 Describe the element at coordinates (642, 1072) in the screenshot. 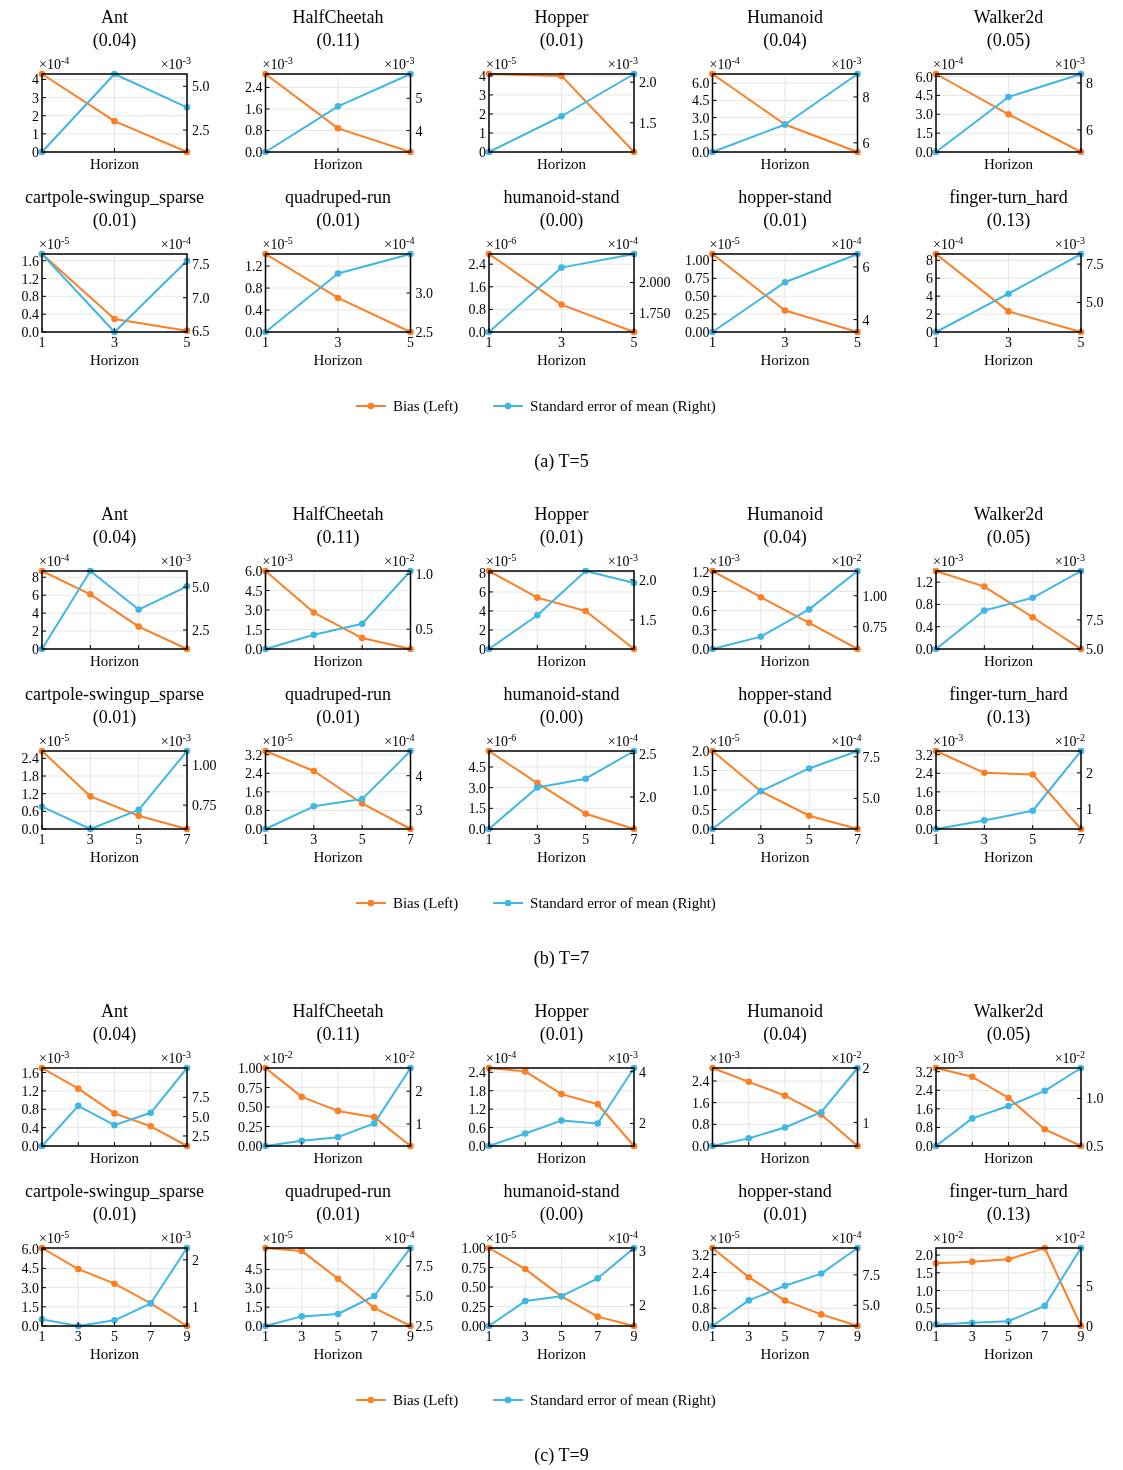

I see `y2-tick-label: 4` at that location.